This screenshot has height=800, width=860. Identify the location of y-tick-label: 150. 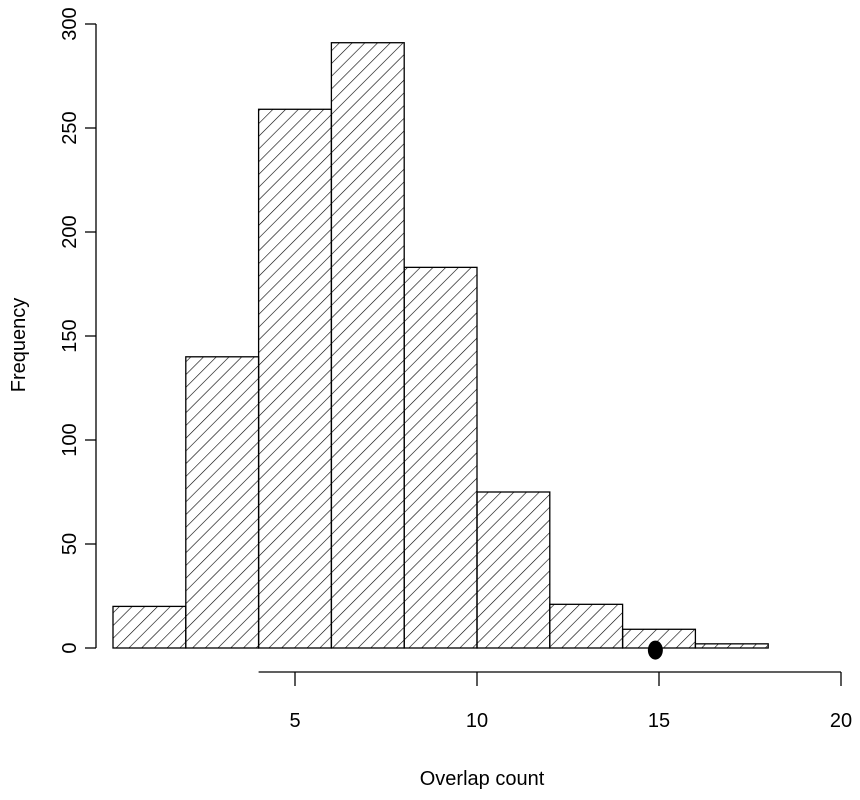
(70, 335).